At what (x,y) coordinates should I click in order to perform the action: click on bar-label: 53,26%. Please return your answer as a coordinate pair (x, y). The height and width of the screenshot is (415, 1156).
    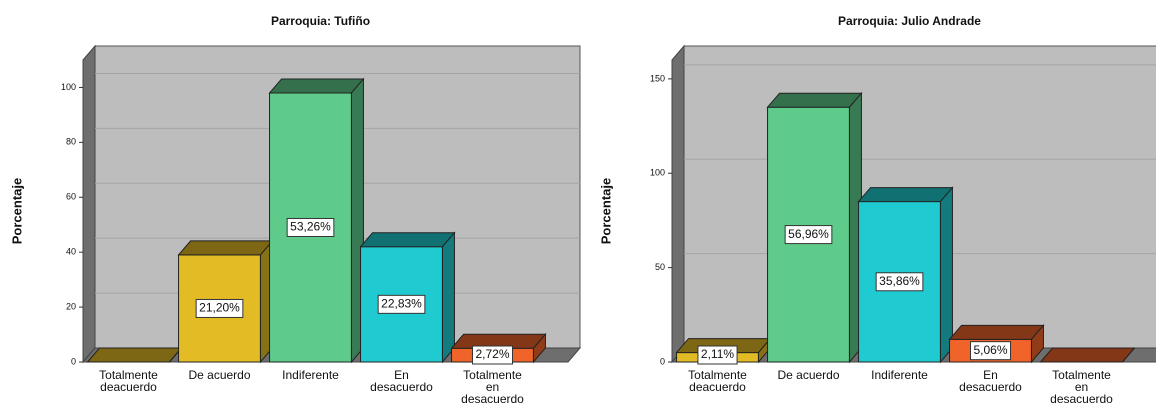
    Looking at the image, I should click on (310, 227).